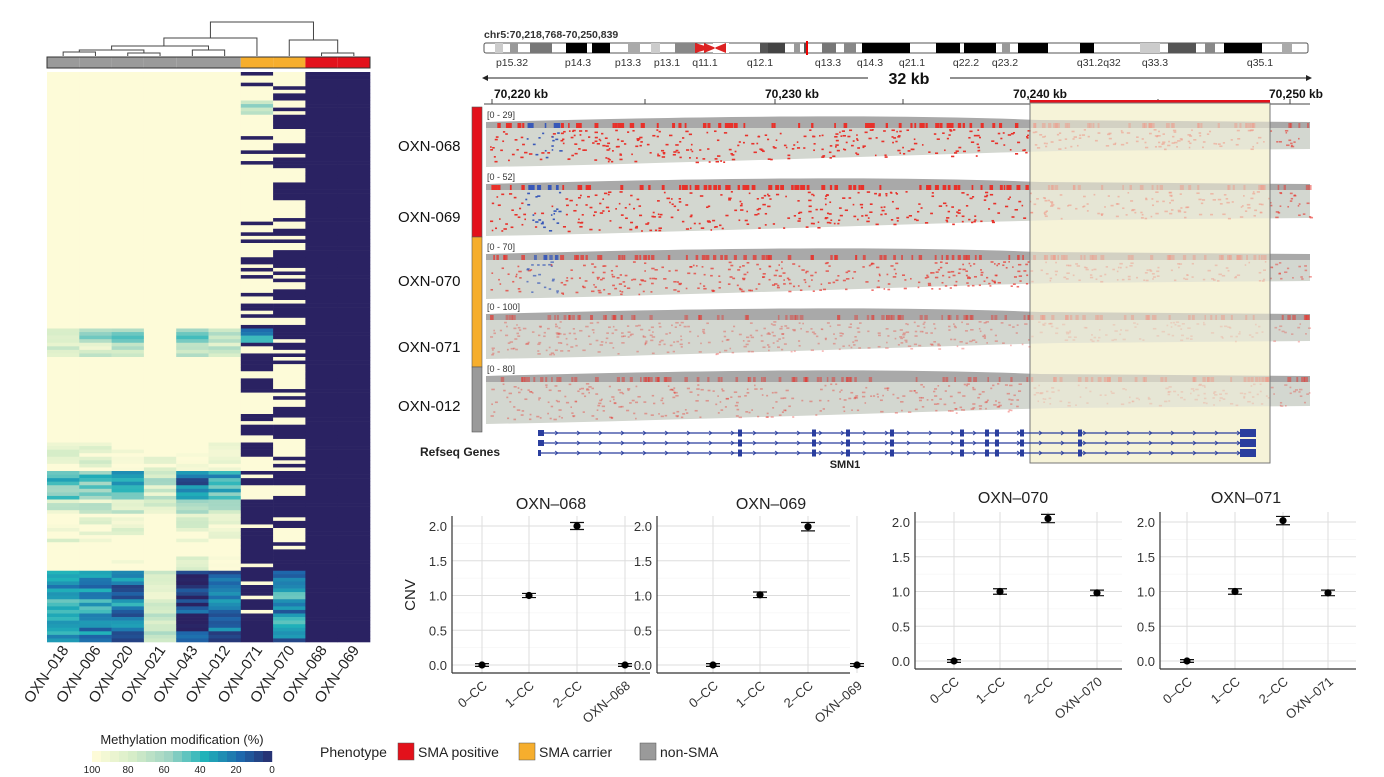 The height and width of the screenshot is (777, 1384). Describe the element at coordinates (897, 79) in the screenshot. I see `span-indicator: 32 kb` at that location.